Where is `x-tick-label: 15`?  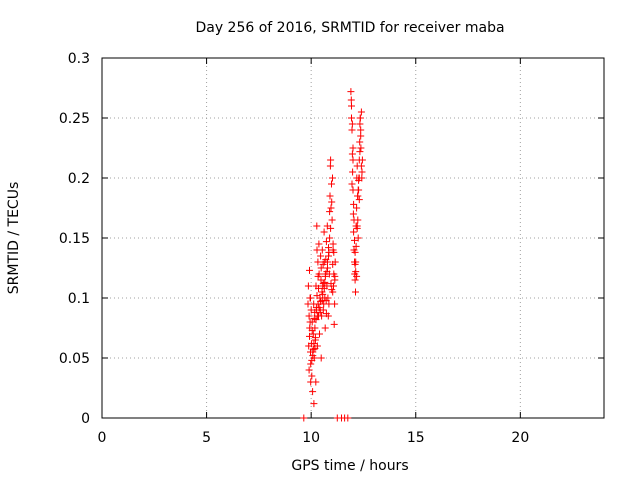
x-tick-label: 15 is located at coordinates (416, 438).